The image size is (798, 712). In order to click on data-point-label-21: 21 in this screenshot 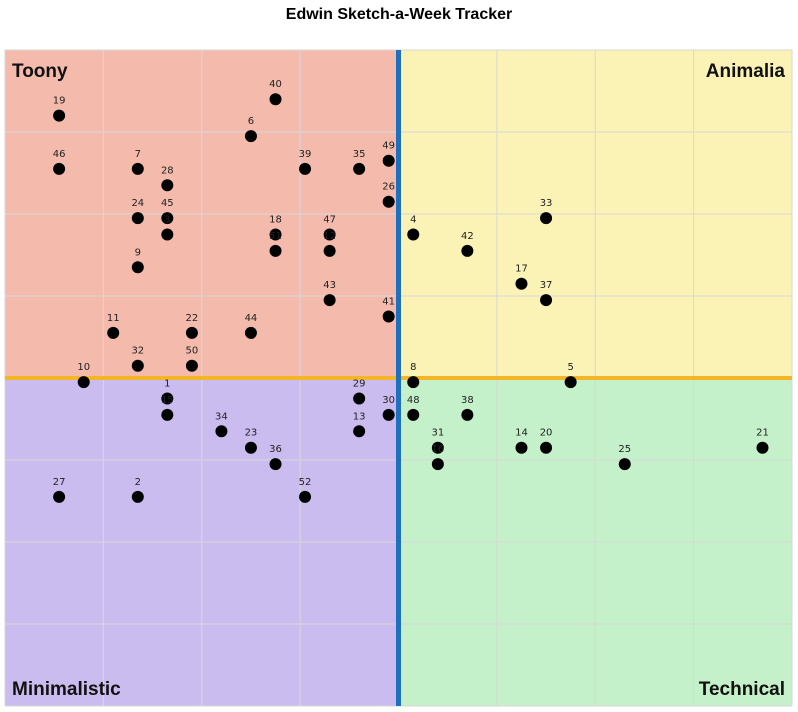, I will do `click(762, 433)`.